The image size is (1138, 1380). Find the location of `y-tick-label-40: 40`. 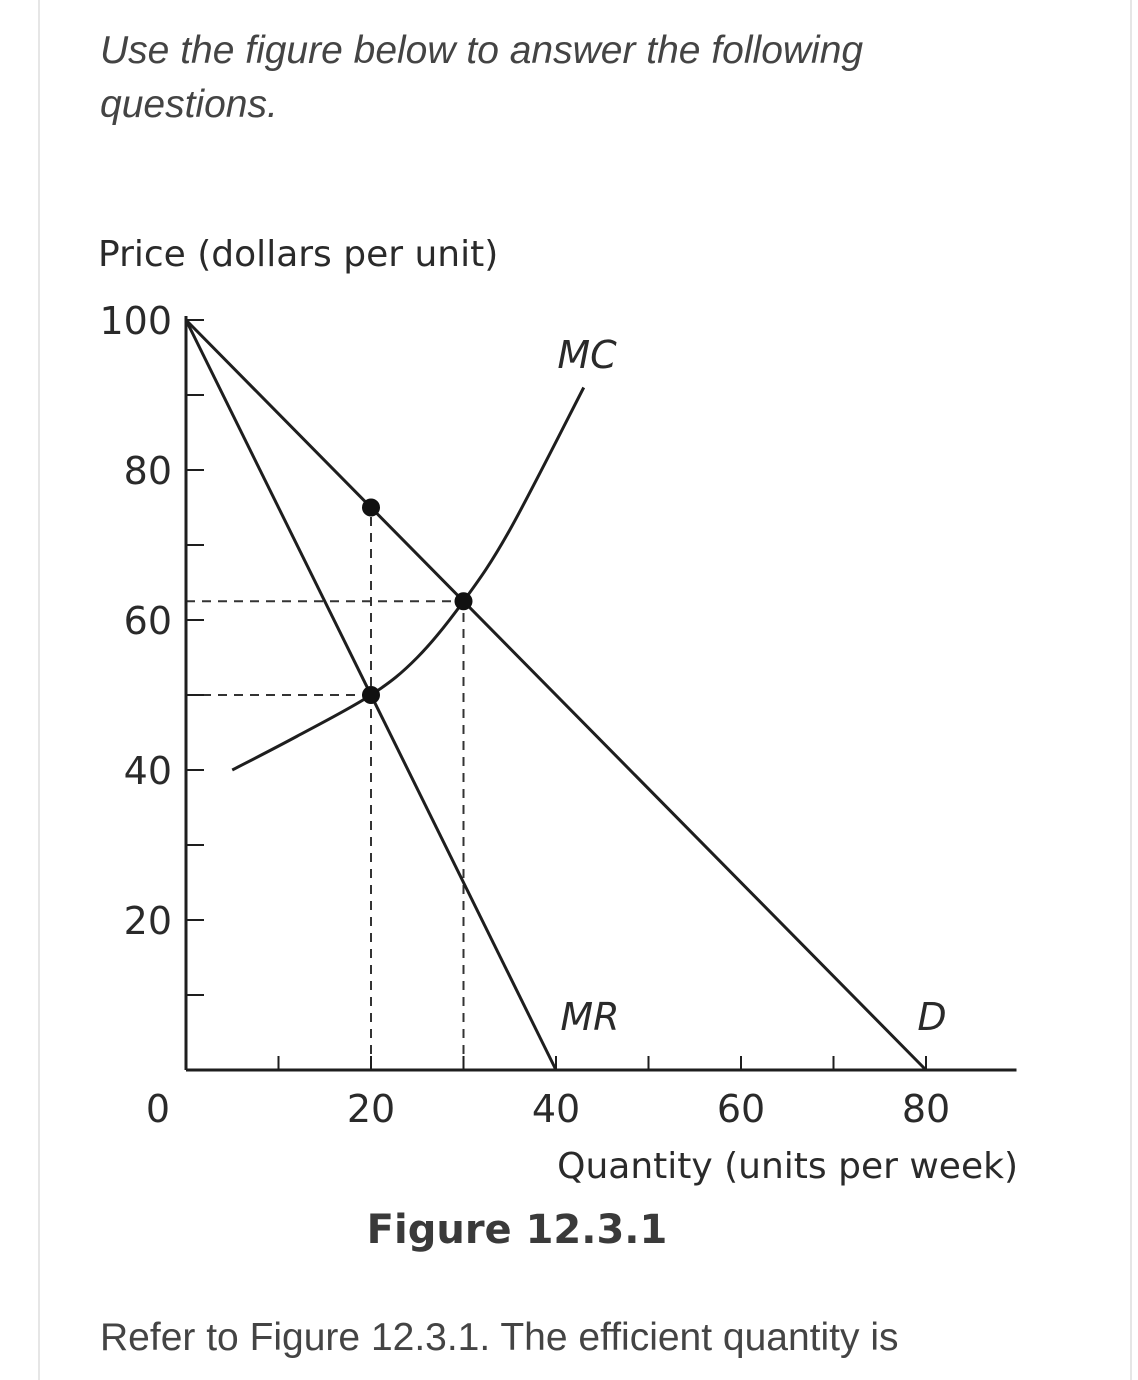

y-tick-label-40: 40 is located at coordinates (148, 771).